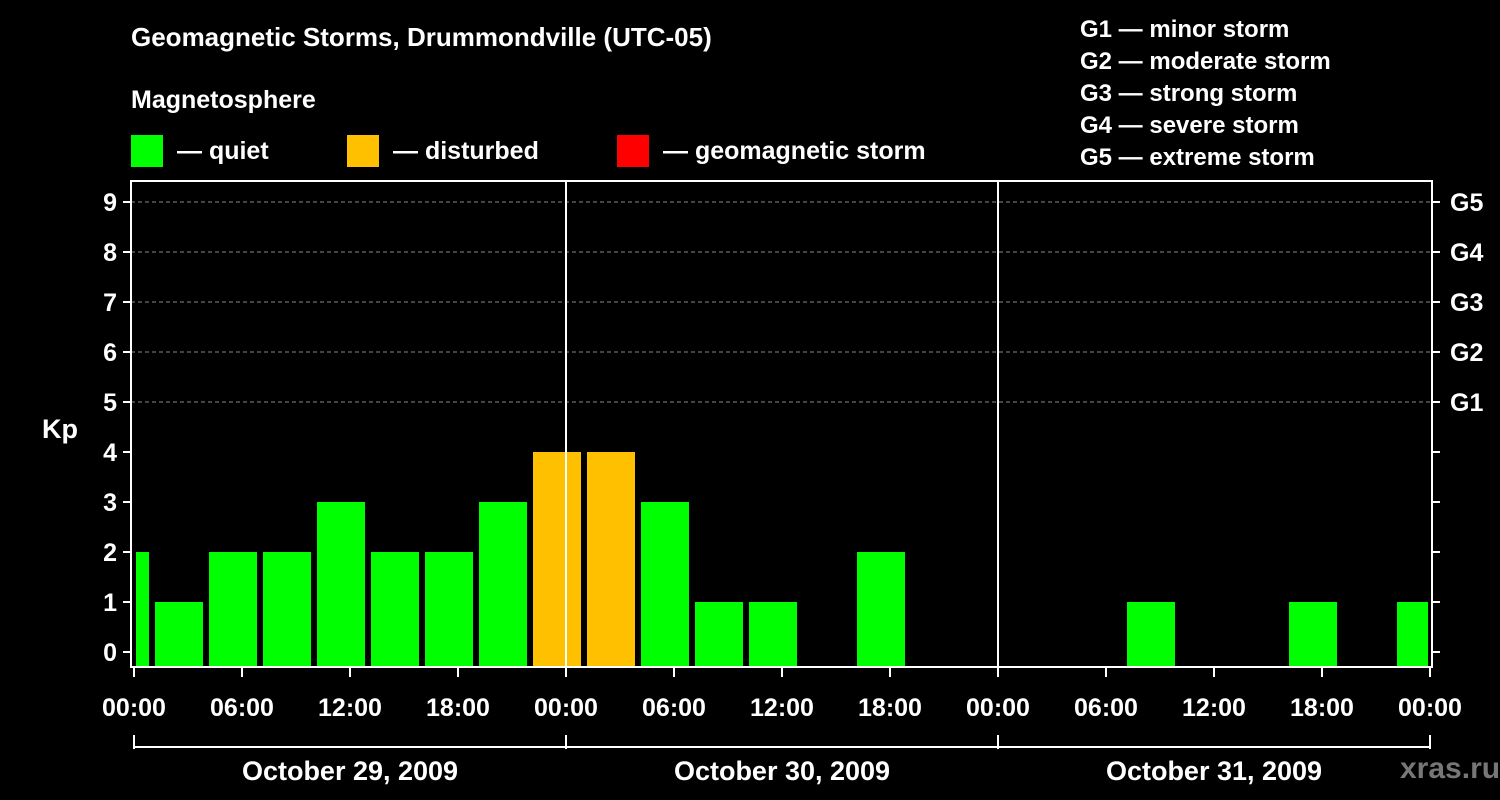 The height and width of the screenshot is (800, 1500). What do you see at coordinates (466, 150) in the screenshot?
I see `legend-label-disturbed: — disturbed` at bounding box center [466, 150].